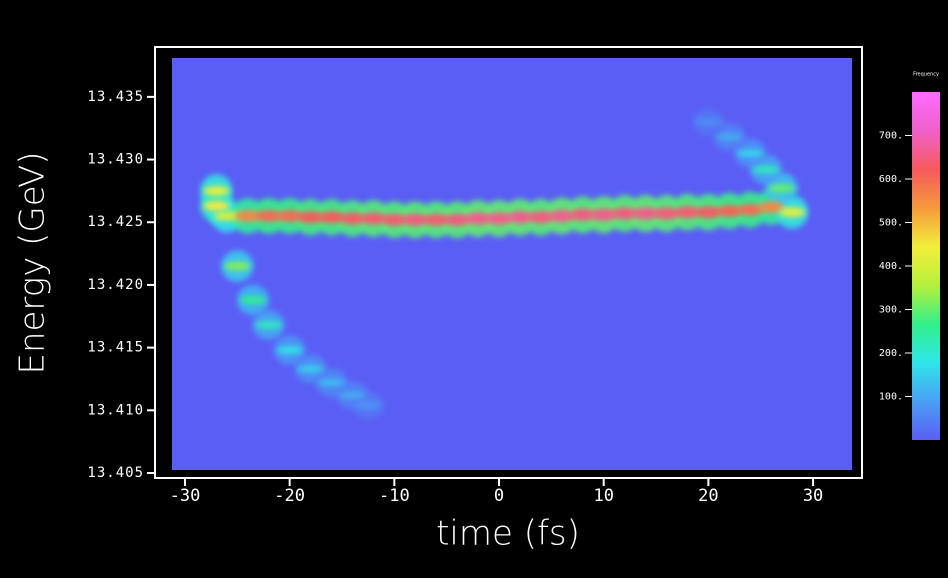 This screenshot has height=578, width=948. What do you see at coordinates (508, 534) in the screenshot?
I see `x-axis-title: time (fs)` at bounding box center [508, 534].